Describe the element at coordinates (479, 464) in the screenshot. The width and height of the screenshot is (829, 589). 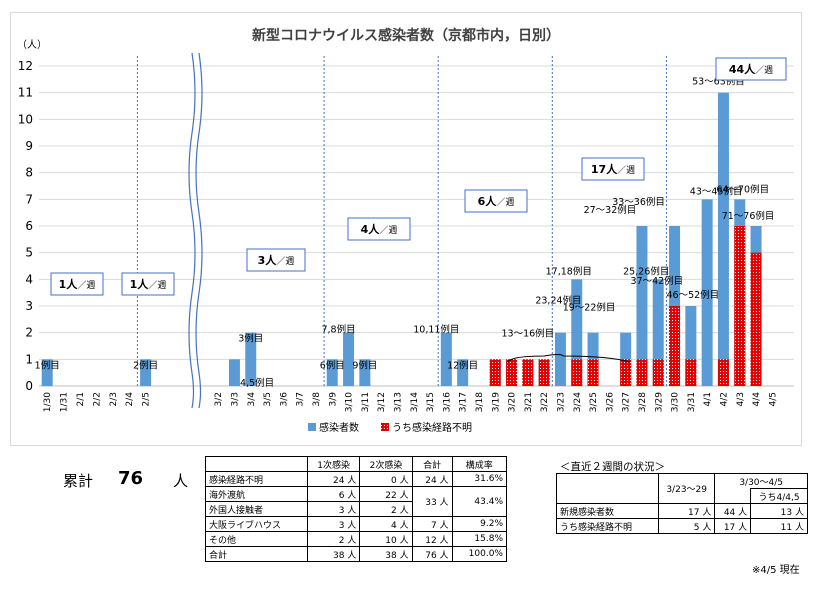
I see `header-cell: 構成率` at that location.